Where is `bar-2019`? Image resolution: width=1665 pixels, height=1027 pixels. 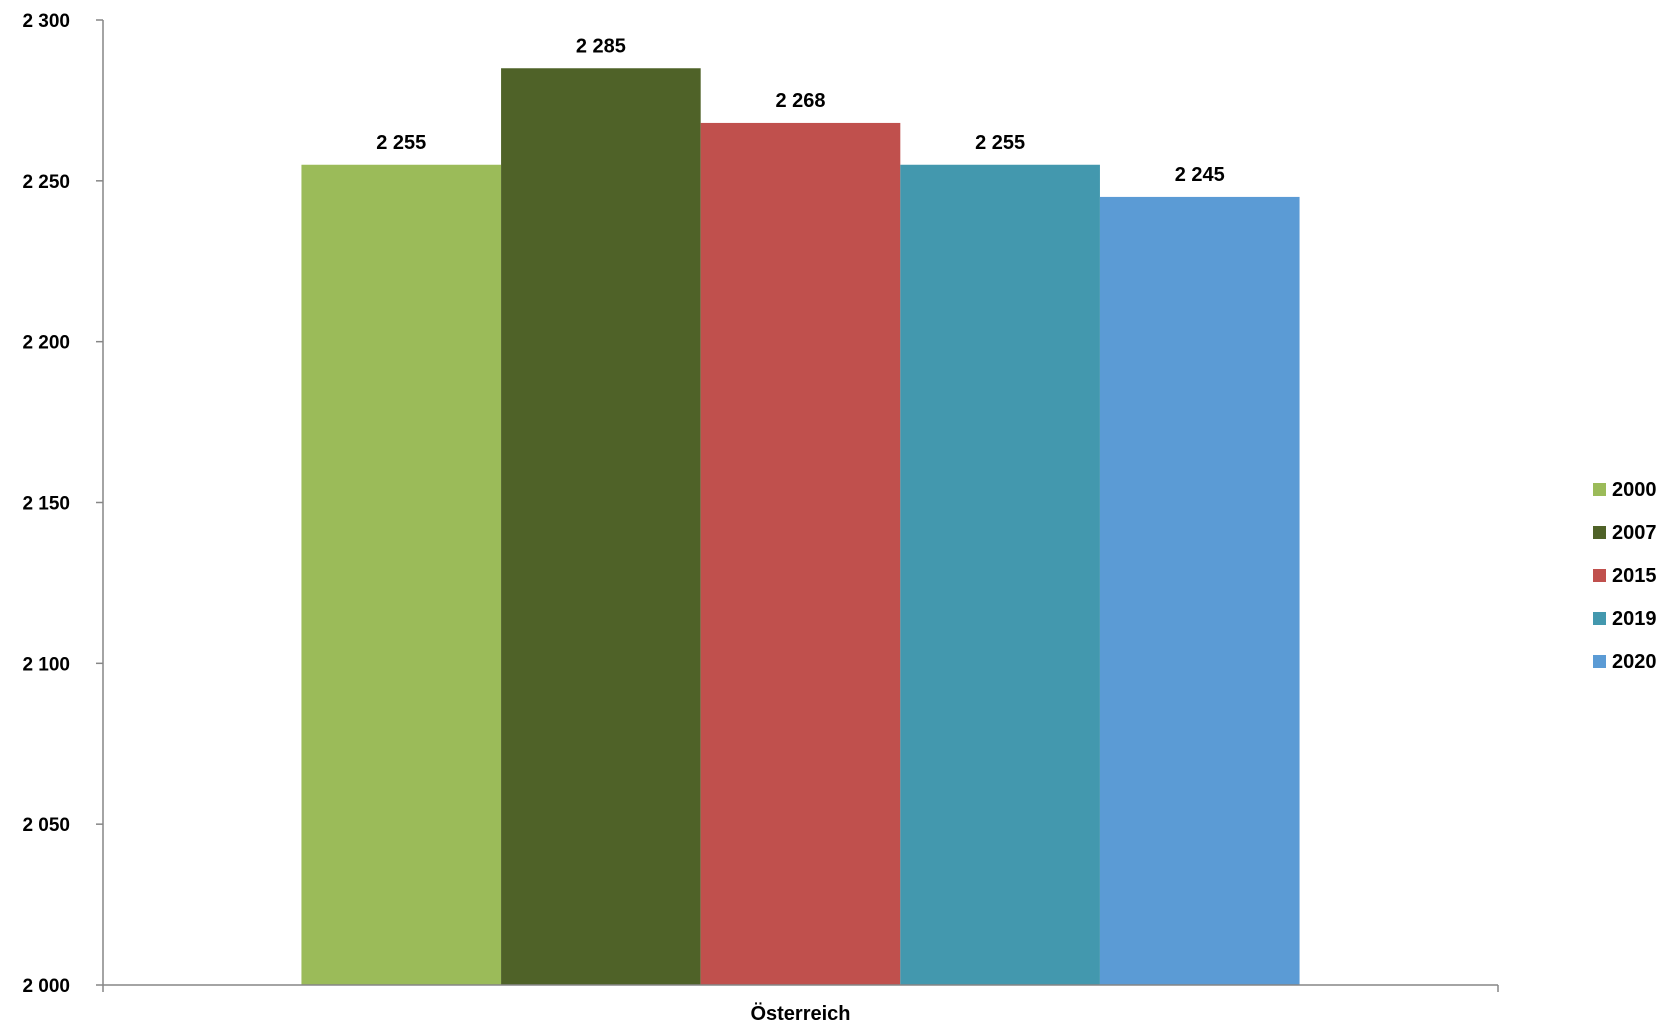 bar-2019 is located at coordinates (1000, 574).